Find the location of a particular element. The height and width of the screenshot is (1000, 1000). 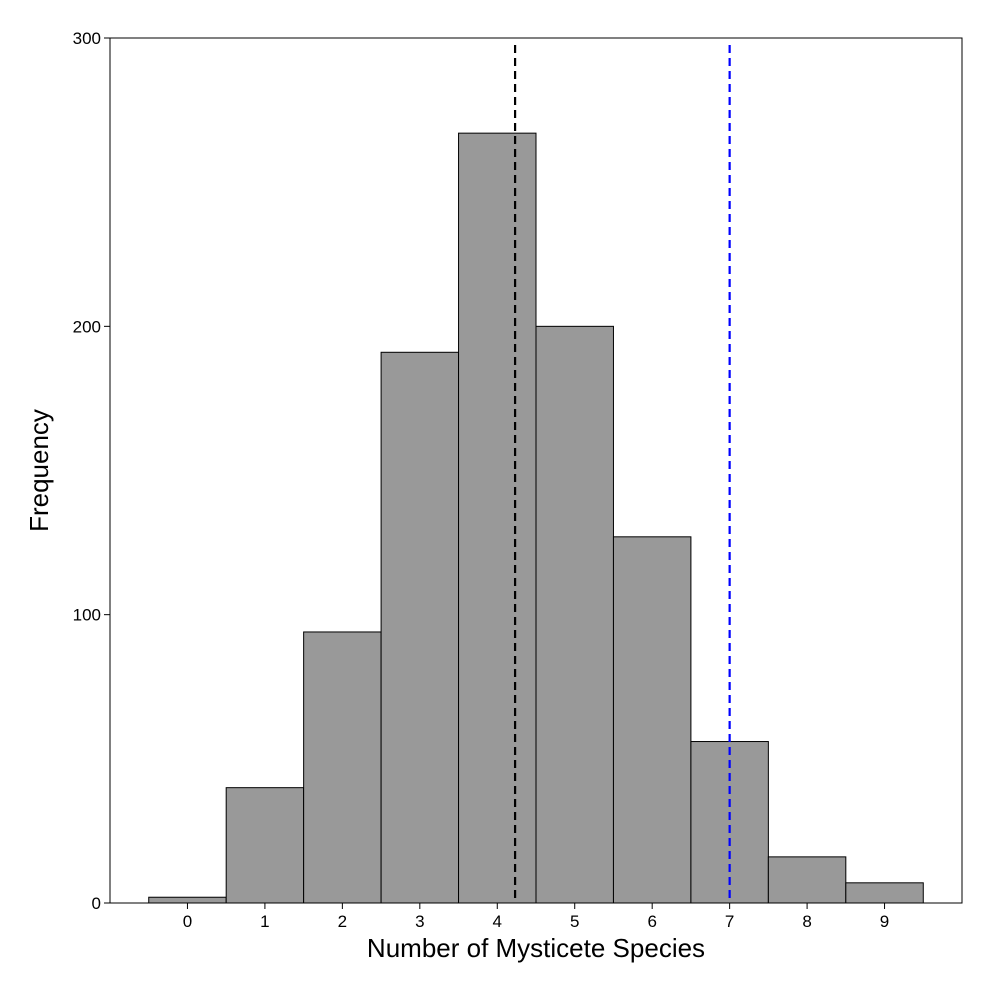

x-tick-label: 2 is located at coordinates (342, 921).